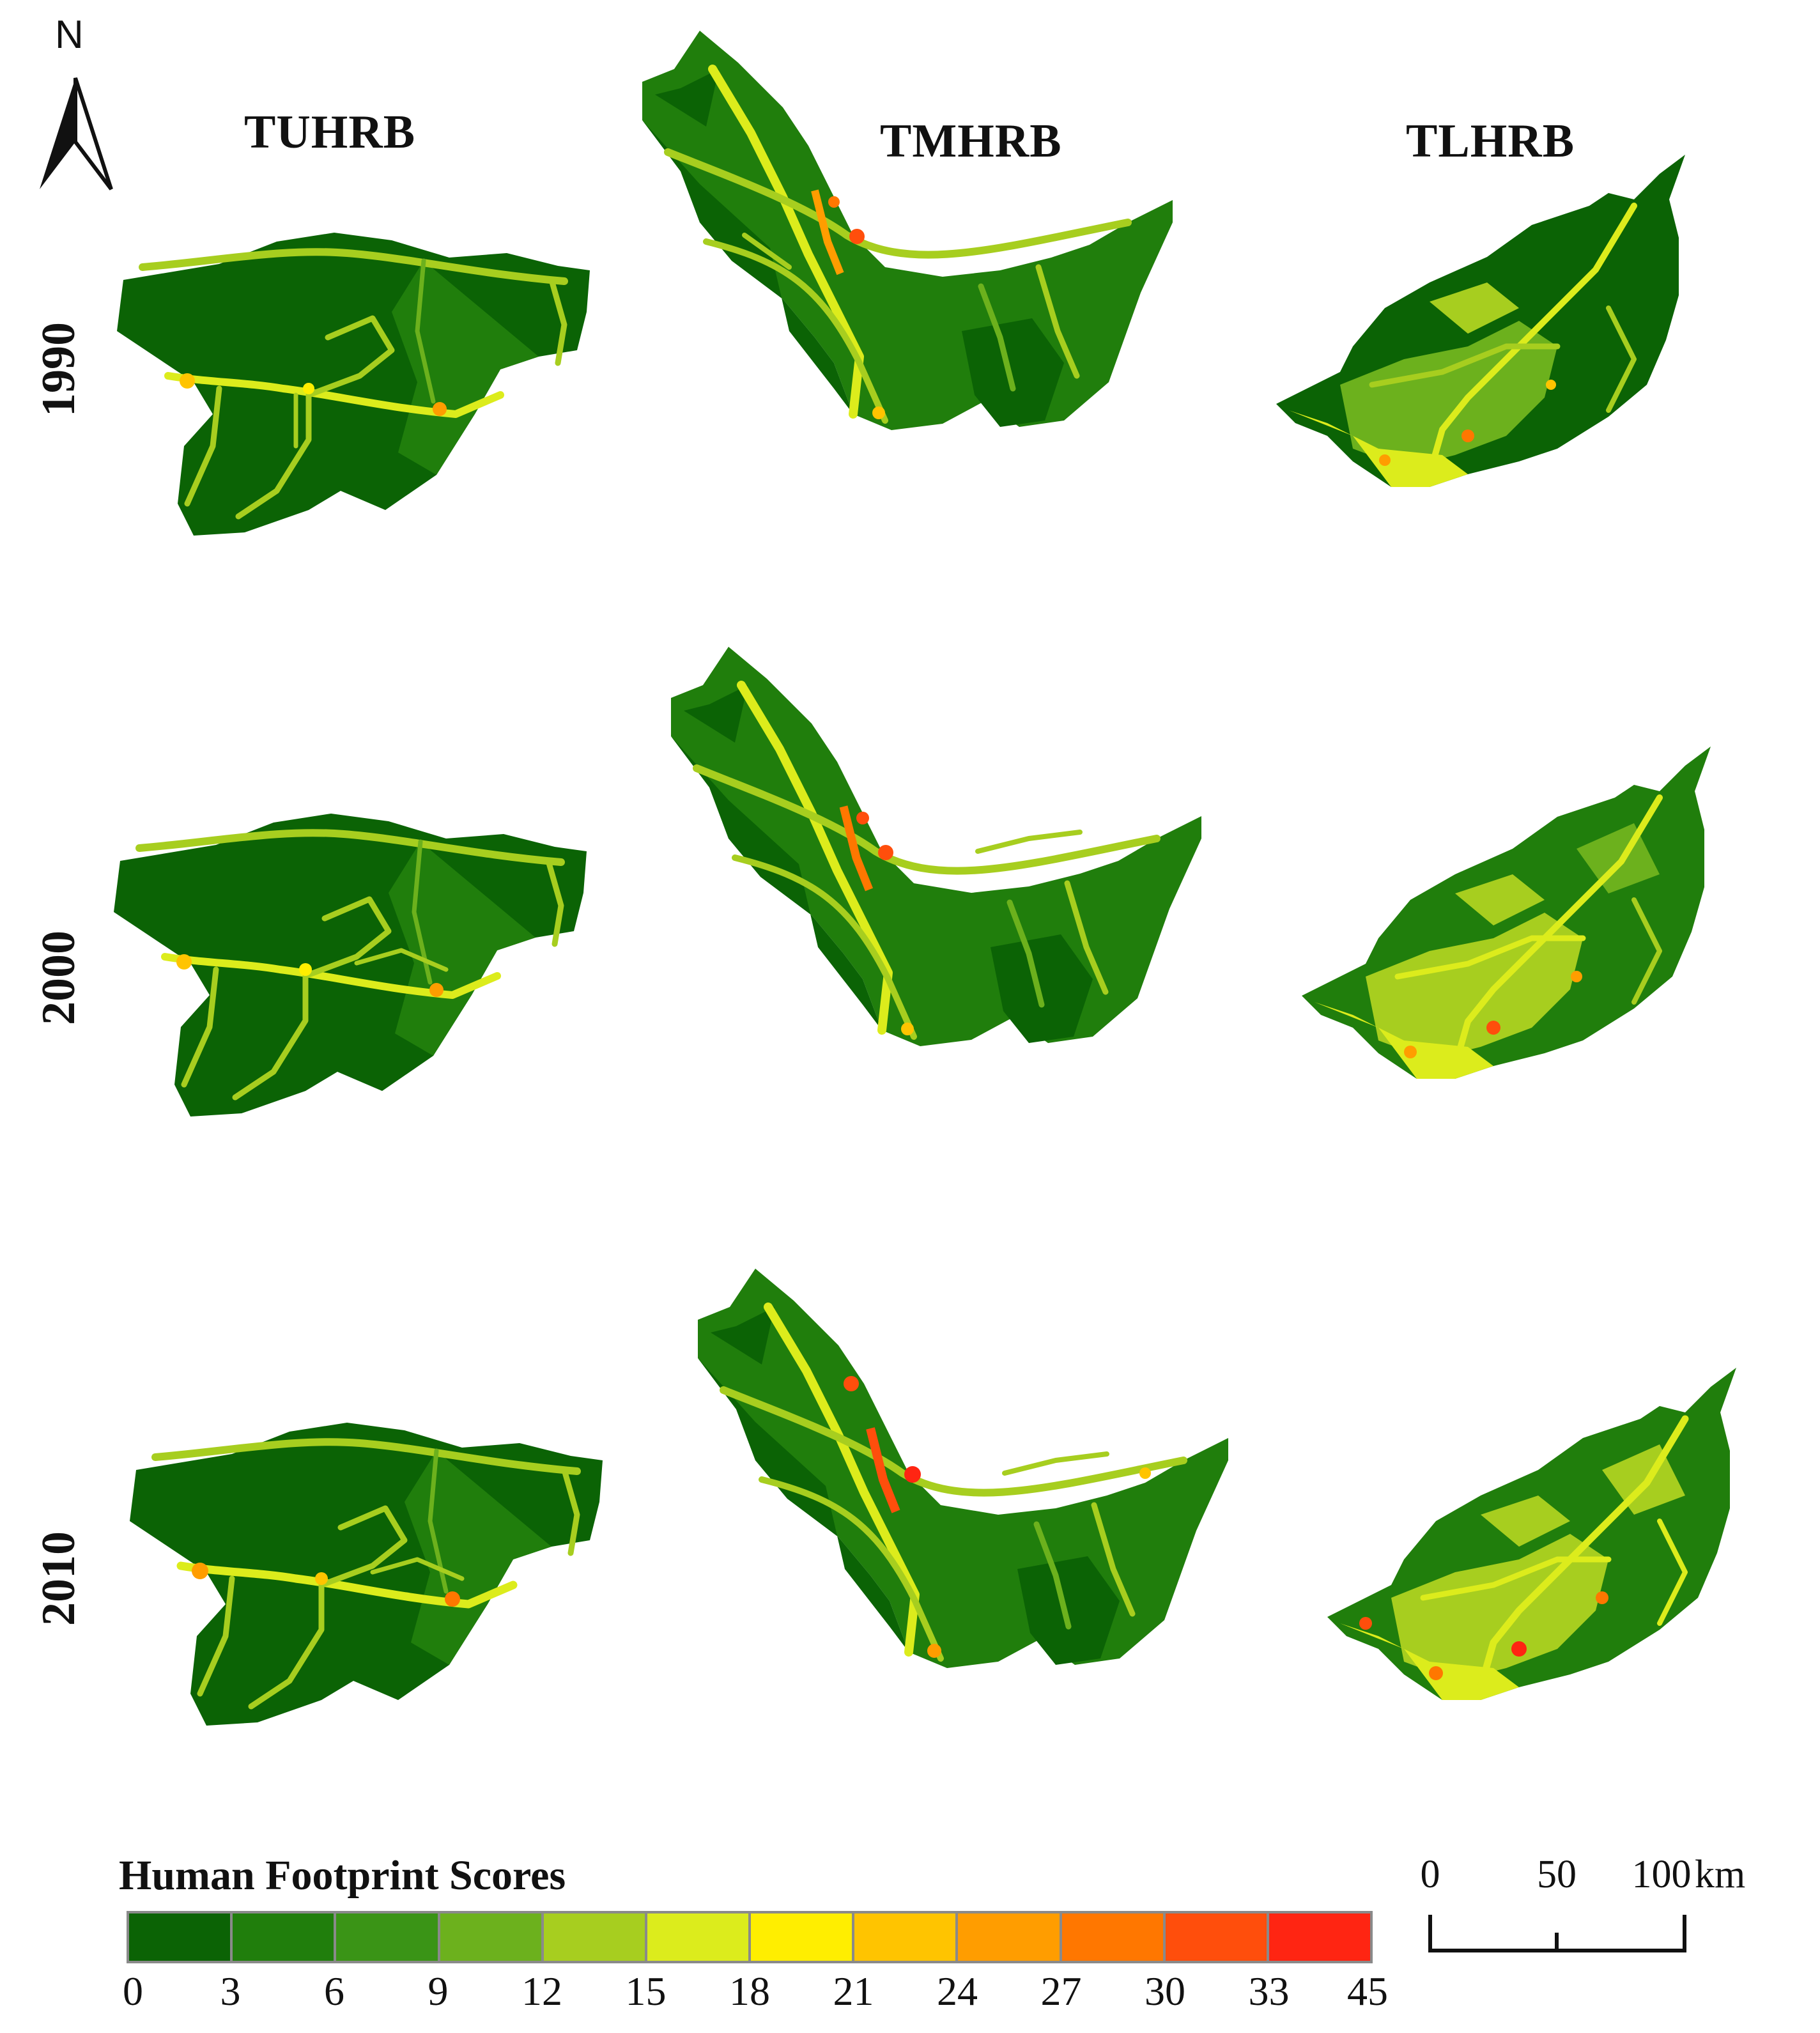 Image resolution: width=1820 pixels, height=2033 pixels. What do you see at coordinates (133, 1991) in the screenshot?
I see `legend-tick-label: 0` at bounding box center [133, 1991].